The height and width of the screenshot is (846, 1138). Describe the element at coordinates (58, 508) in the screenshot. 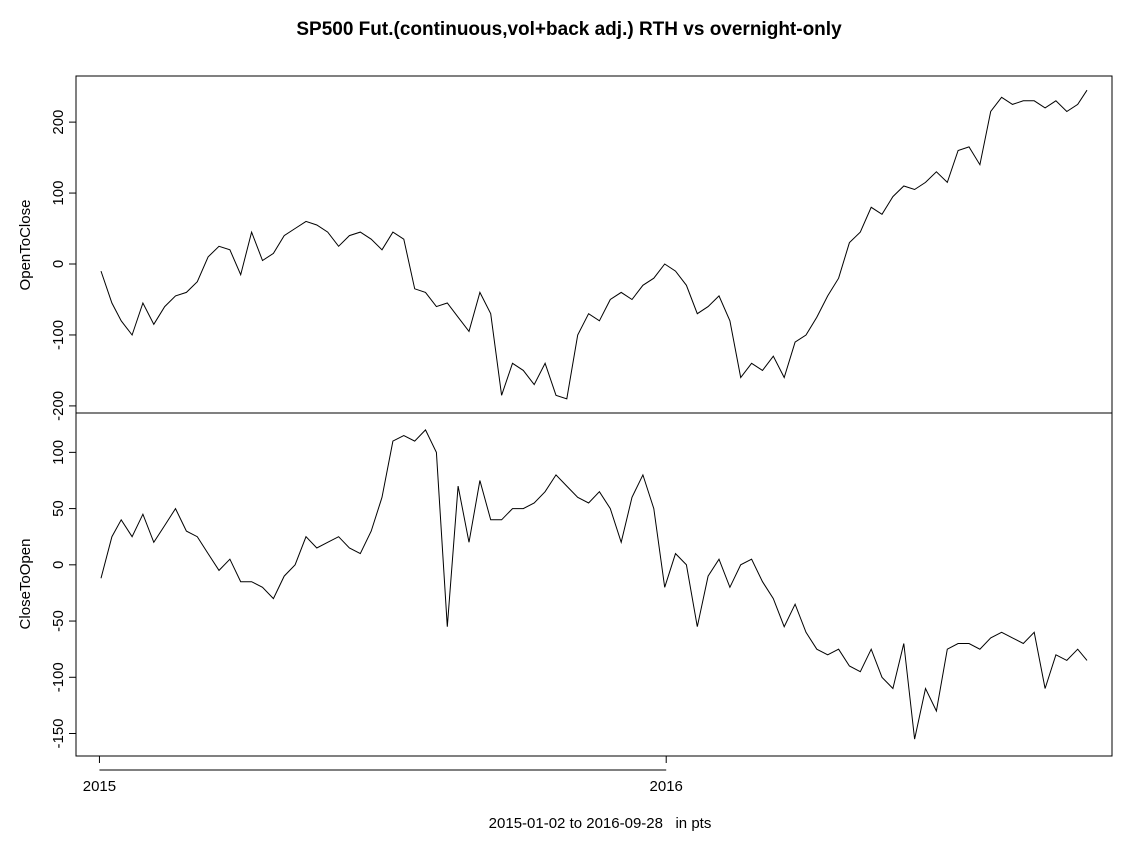

I see `y-tick-label: 50` at that location.